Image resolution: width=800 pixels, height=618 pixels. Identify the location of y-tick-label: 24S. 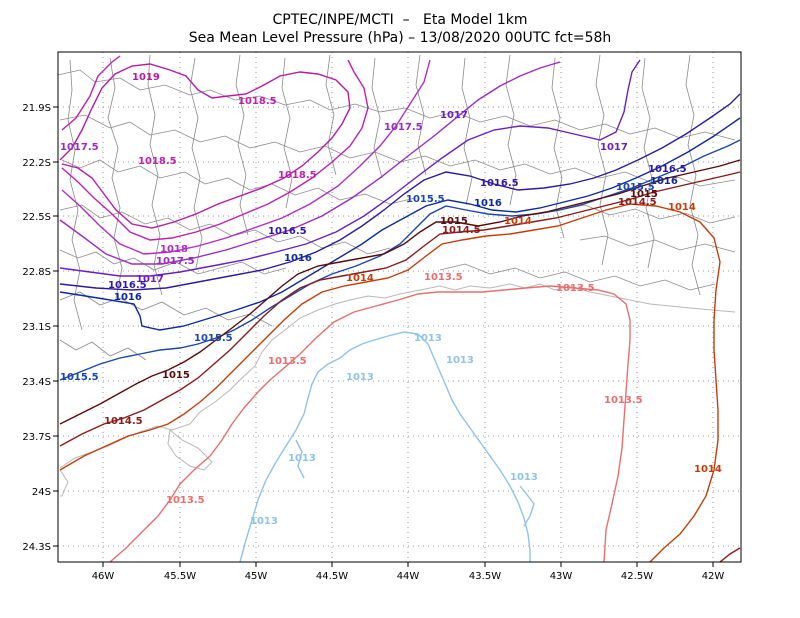
(41, 492).